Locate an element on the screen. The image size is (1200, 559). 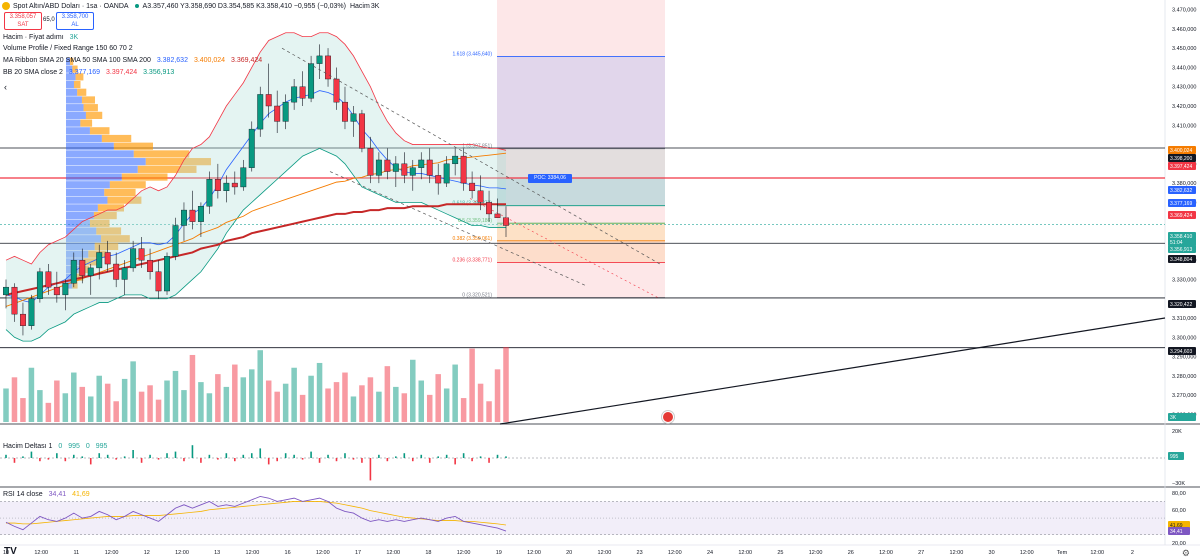
collapse-legend-icon: ‹ is located at coordinates (5, 87).